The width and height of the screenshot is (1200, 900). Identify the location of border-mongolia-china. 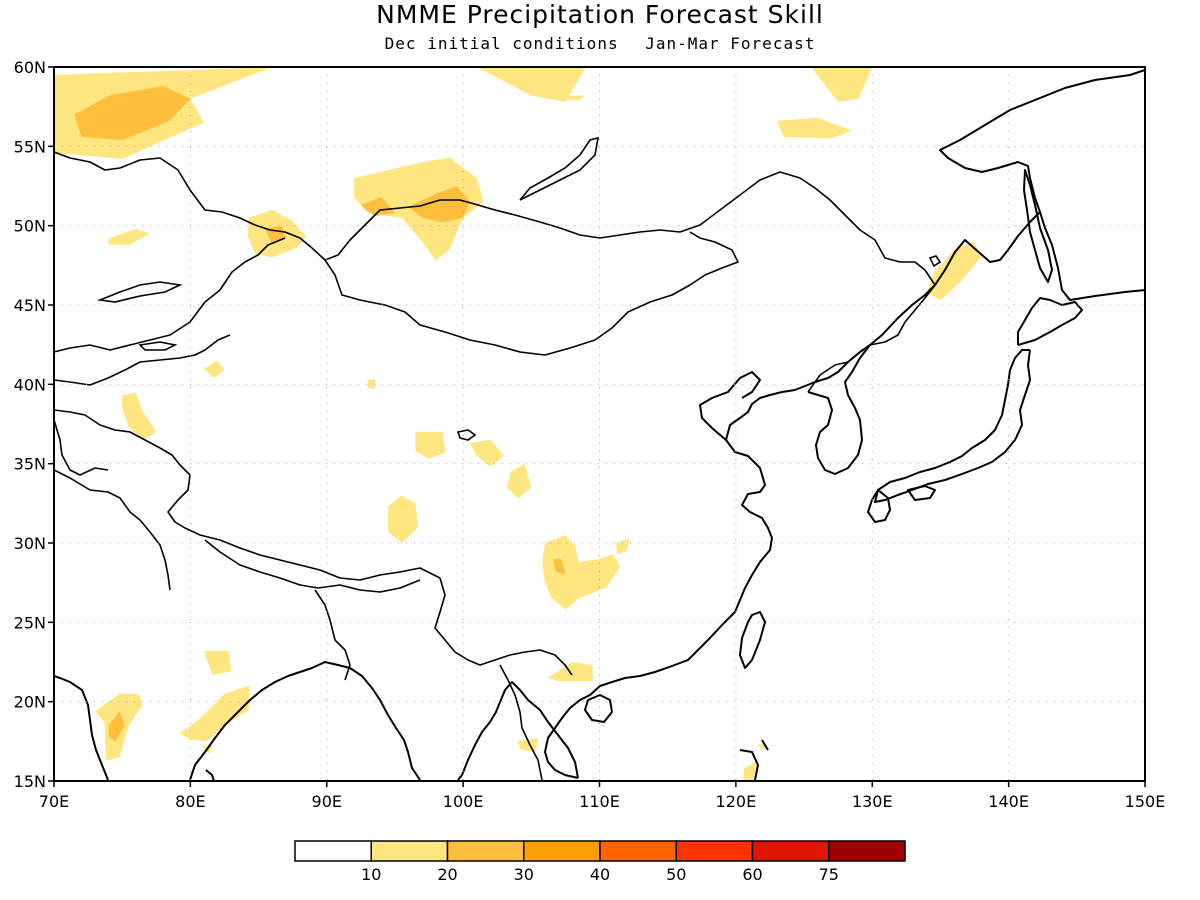
(531, 293).